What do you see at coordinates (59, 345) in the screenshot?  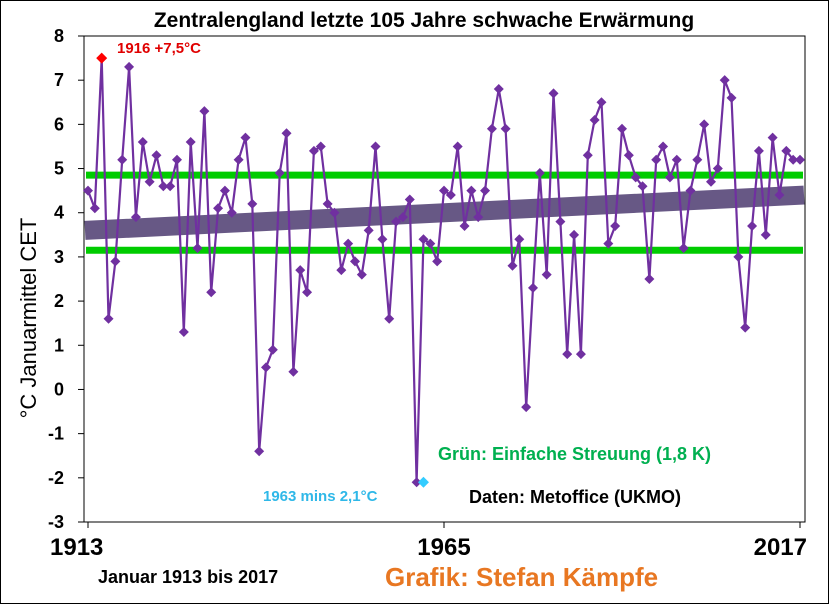 I see `y-tick-label: 1` at bounding box center [59, 345].